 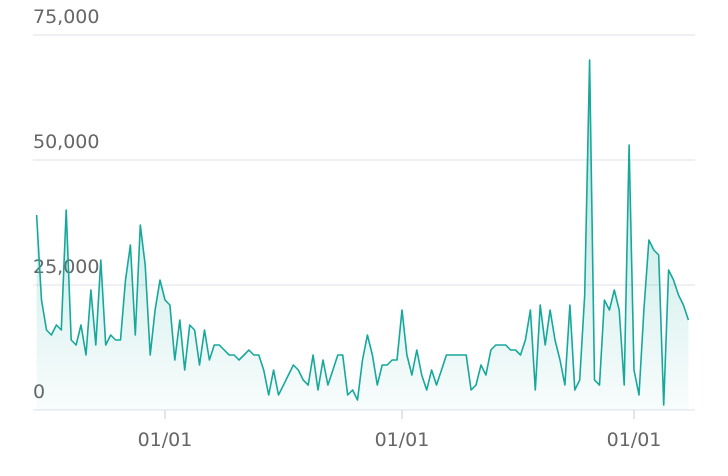 I want to click on y-tick-label: 75,000, so click(x=66, y=17).